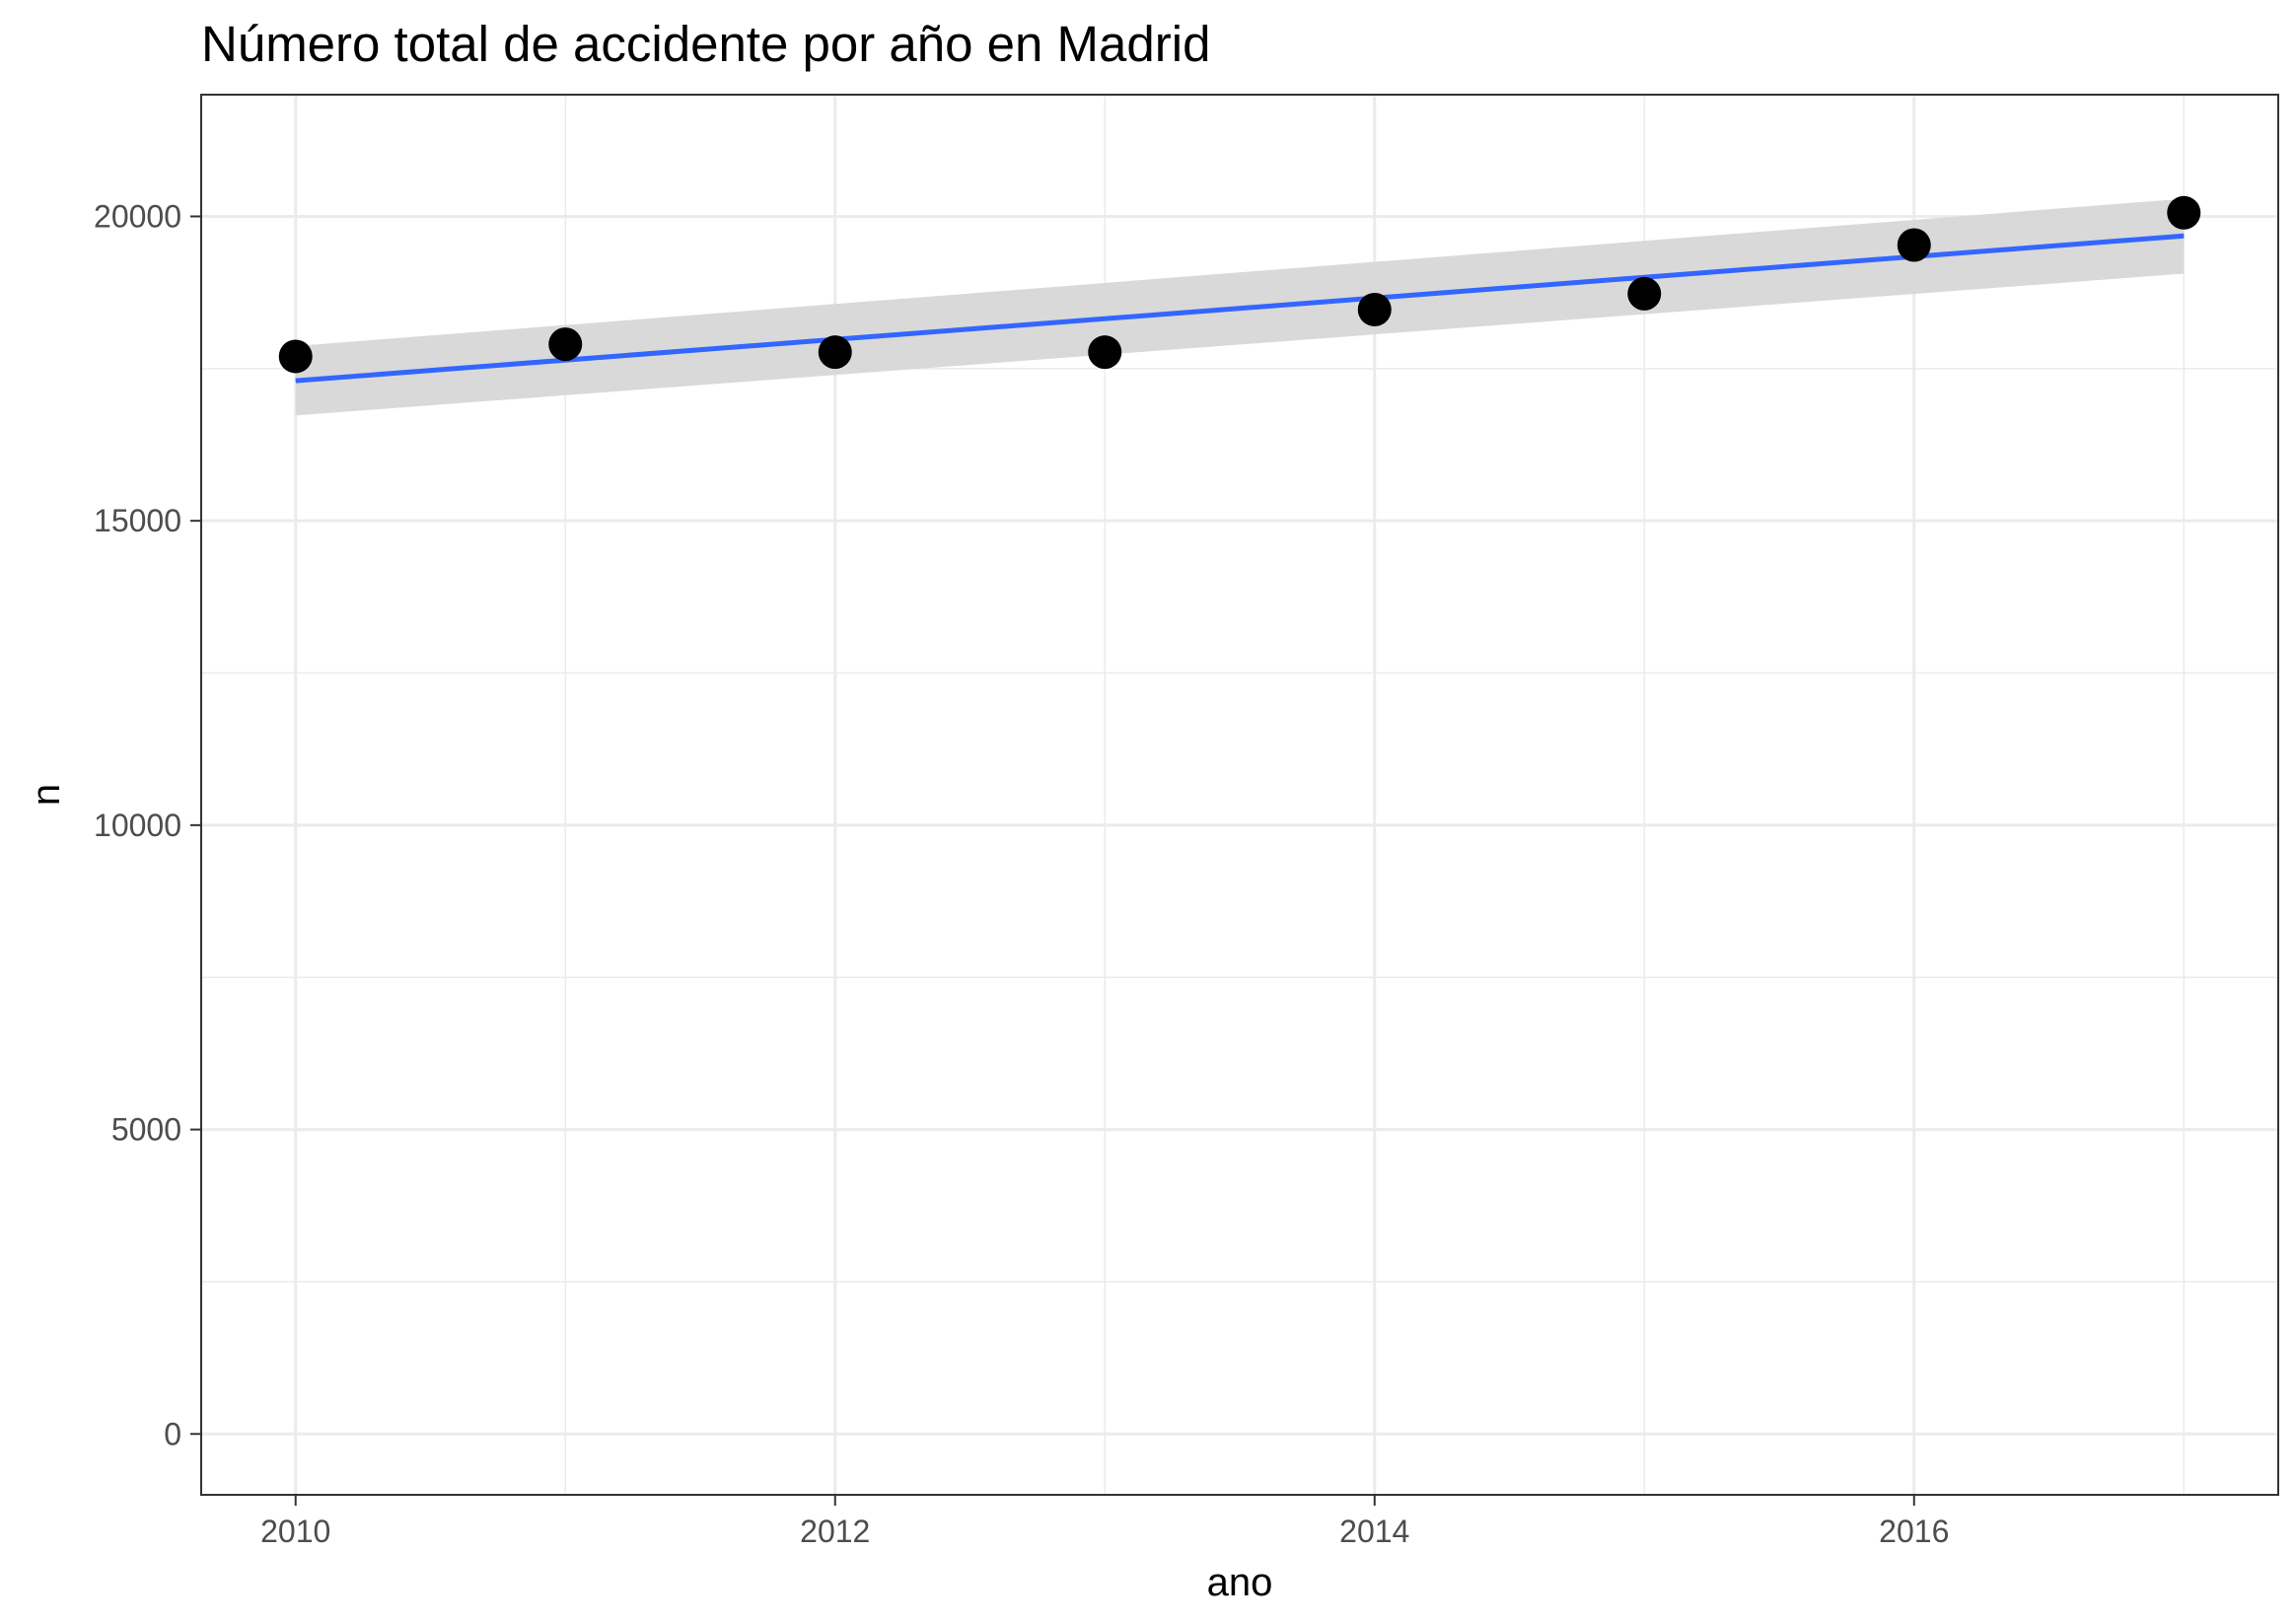  I want to click on x-axis-title: ano, so click(1240, 1582).